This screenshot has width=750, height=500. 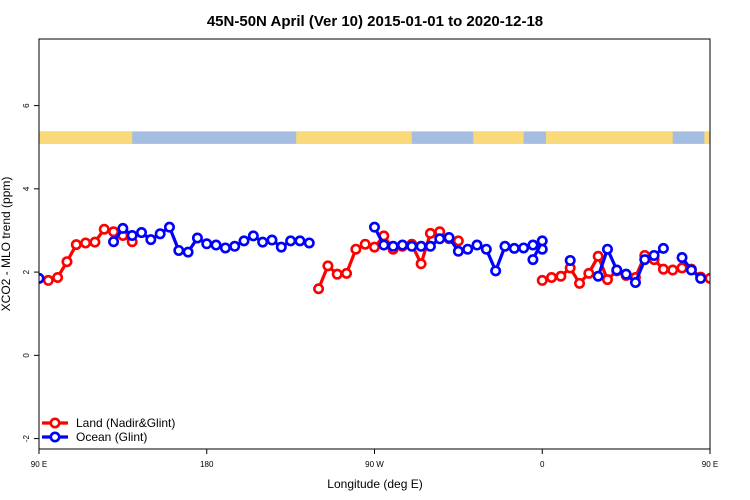 I want to click on y-axis: -2 0 2 4 6, so click(x=30, y=272).